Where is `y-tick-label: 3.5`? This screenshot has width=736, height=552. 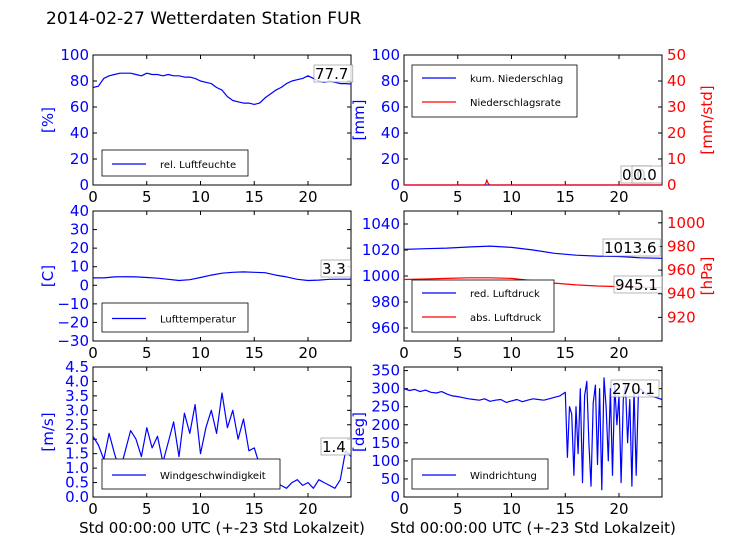
y-tick-label: 3.5 is located at coordinates (77, 396).